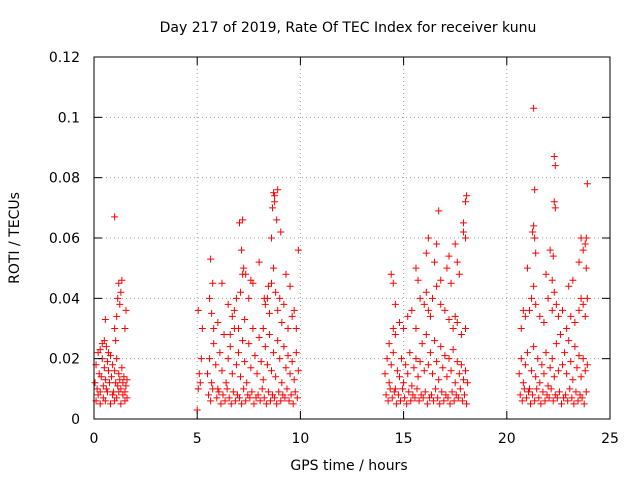 The image size is (640, 480). What do you see at coordinates (64, 299) in the screenshot?
I see `y-tick-label: 0.04` at bounding box center [64, 299].